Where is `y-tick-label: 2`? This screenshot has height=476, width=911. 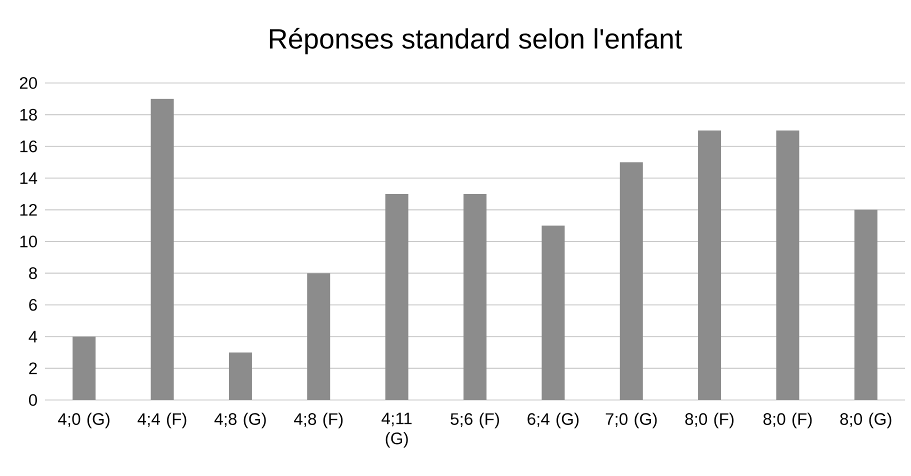
y-tick-label: 2 is located at coordinates (33, 368).